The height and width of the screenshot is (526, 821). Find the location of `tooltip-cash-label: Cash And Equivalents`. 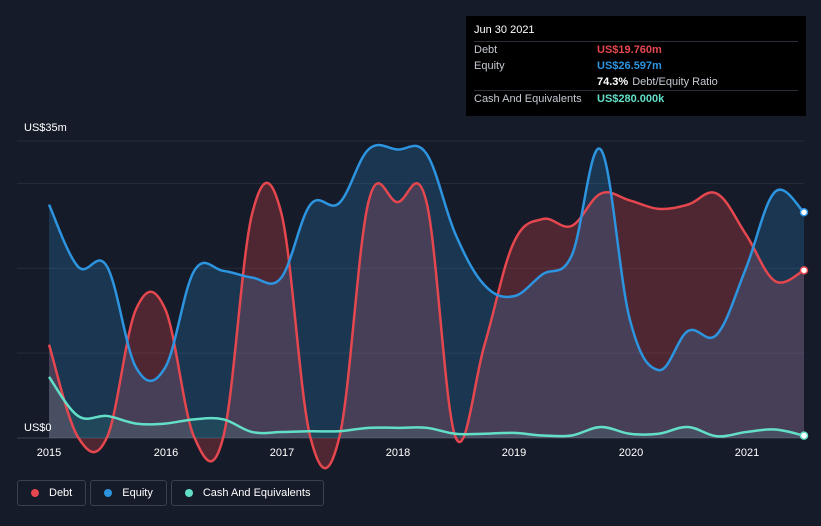

tooltip-cash-label: Cash And Equivalents is located at coordinates (528, 99).